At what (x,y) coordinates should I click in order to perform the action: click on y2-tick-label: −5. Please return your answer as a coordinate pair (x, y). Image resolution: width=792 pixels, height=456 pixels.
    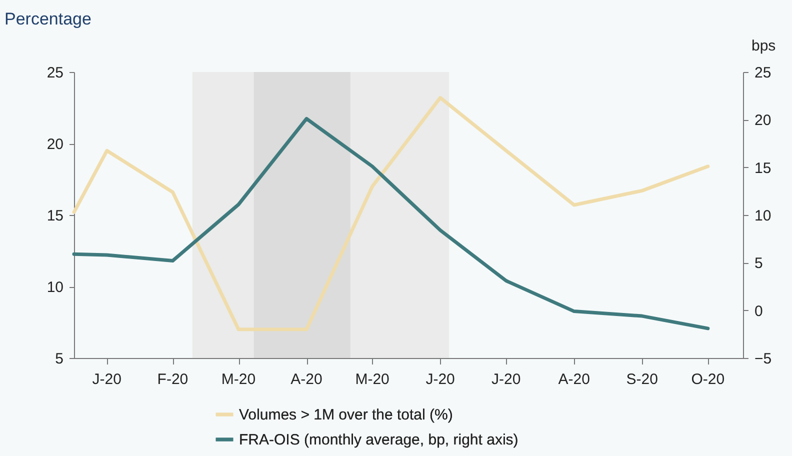
    Looking at the image, I should click on (763, 359).